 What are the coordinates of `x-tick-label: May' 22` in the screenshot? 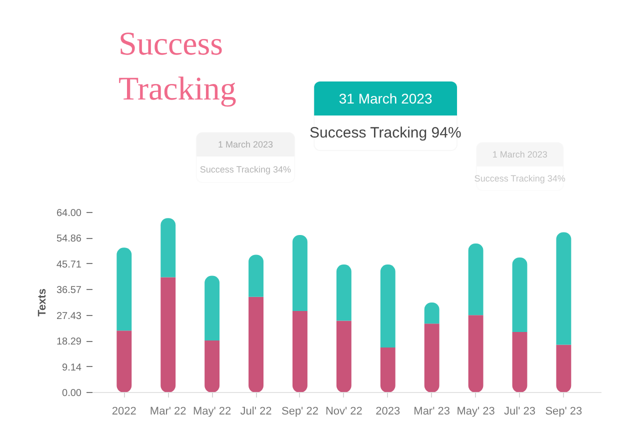 It's located at (212, 412).